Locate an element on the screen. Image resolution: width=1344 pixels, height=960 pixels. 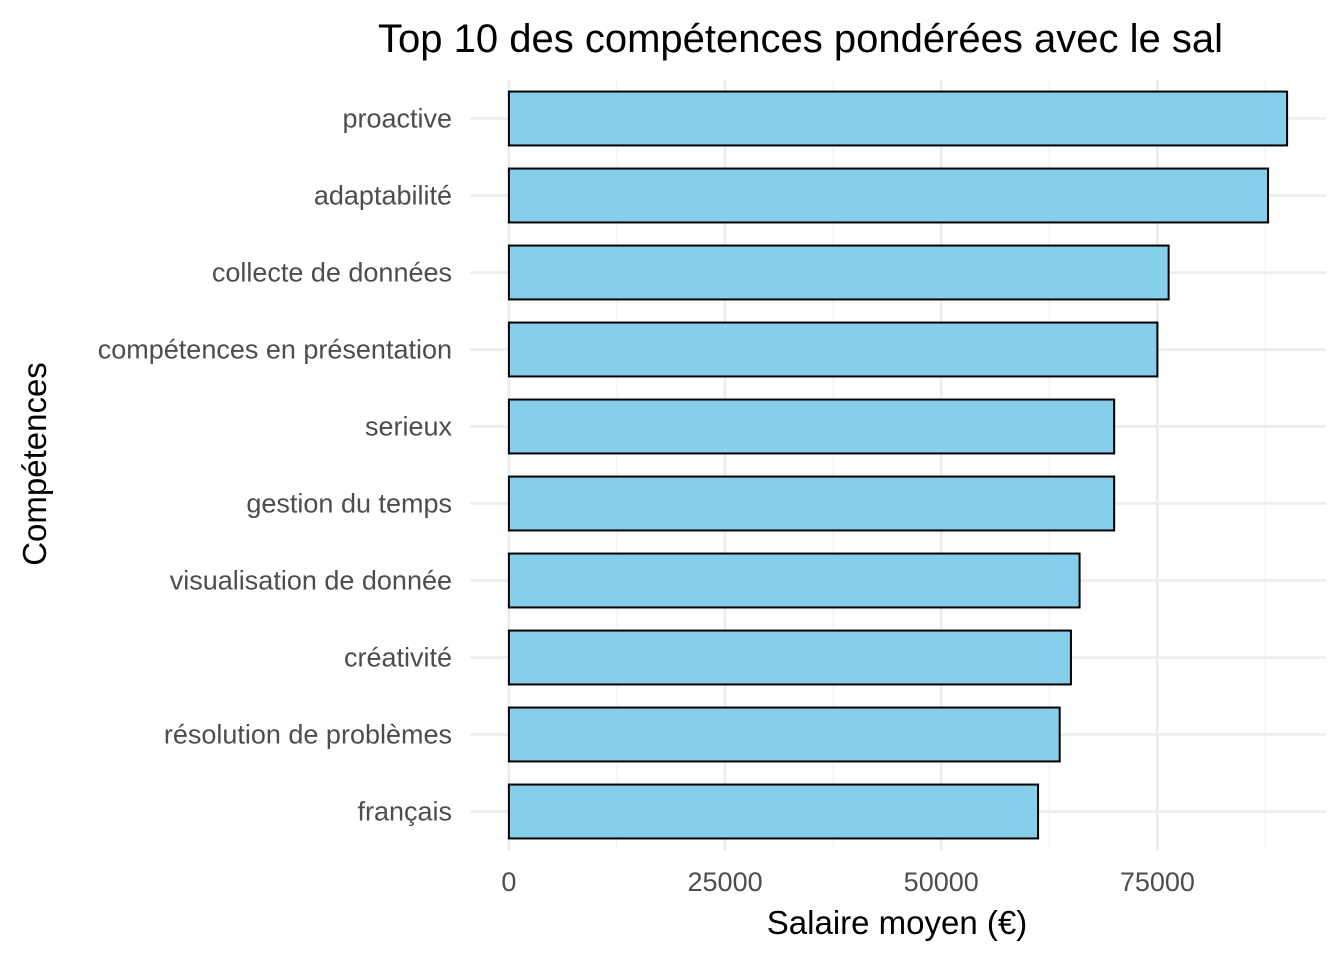
y-tick-label: visualisation de donnée is located at coordinates (311, 581).